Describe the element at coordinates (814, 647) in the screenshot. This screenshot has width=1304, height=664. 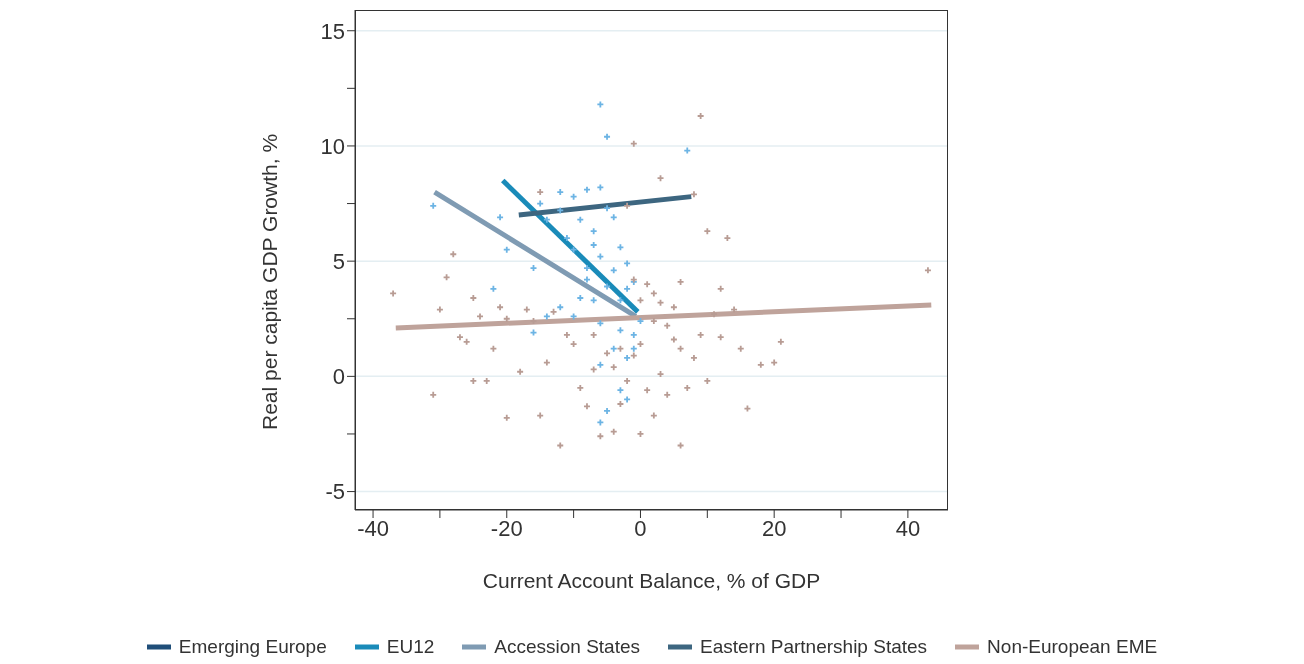
I see `legend-label: Eastern Partnership States` at that location.